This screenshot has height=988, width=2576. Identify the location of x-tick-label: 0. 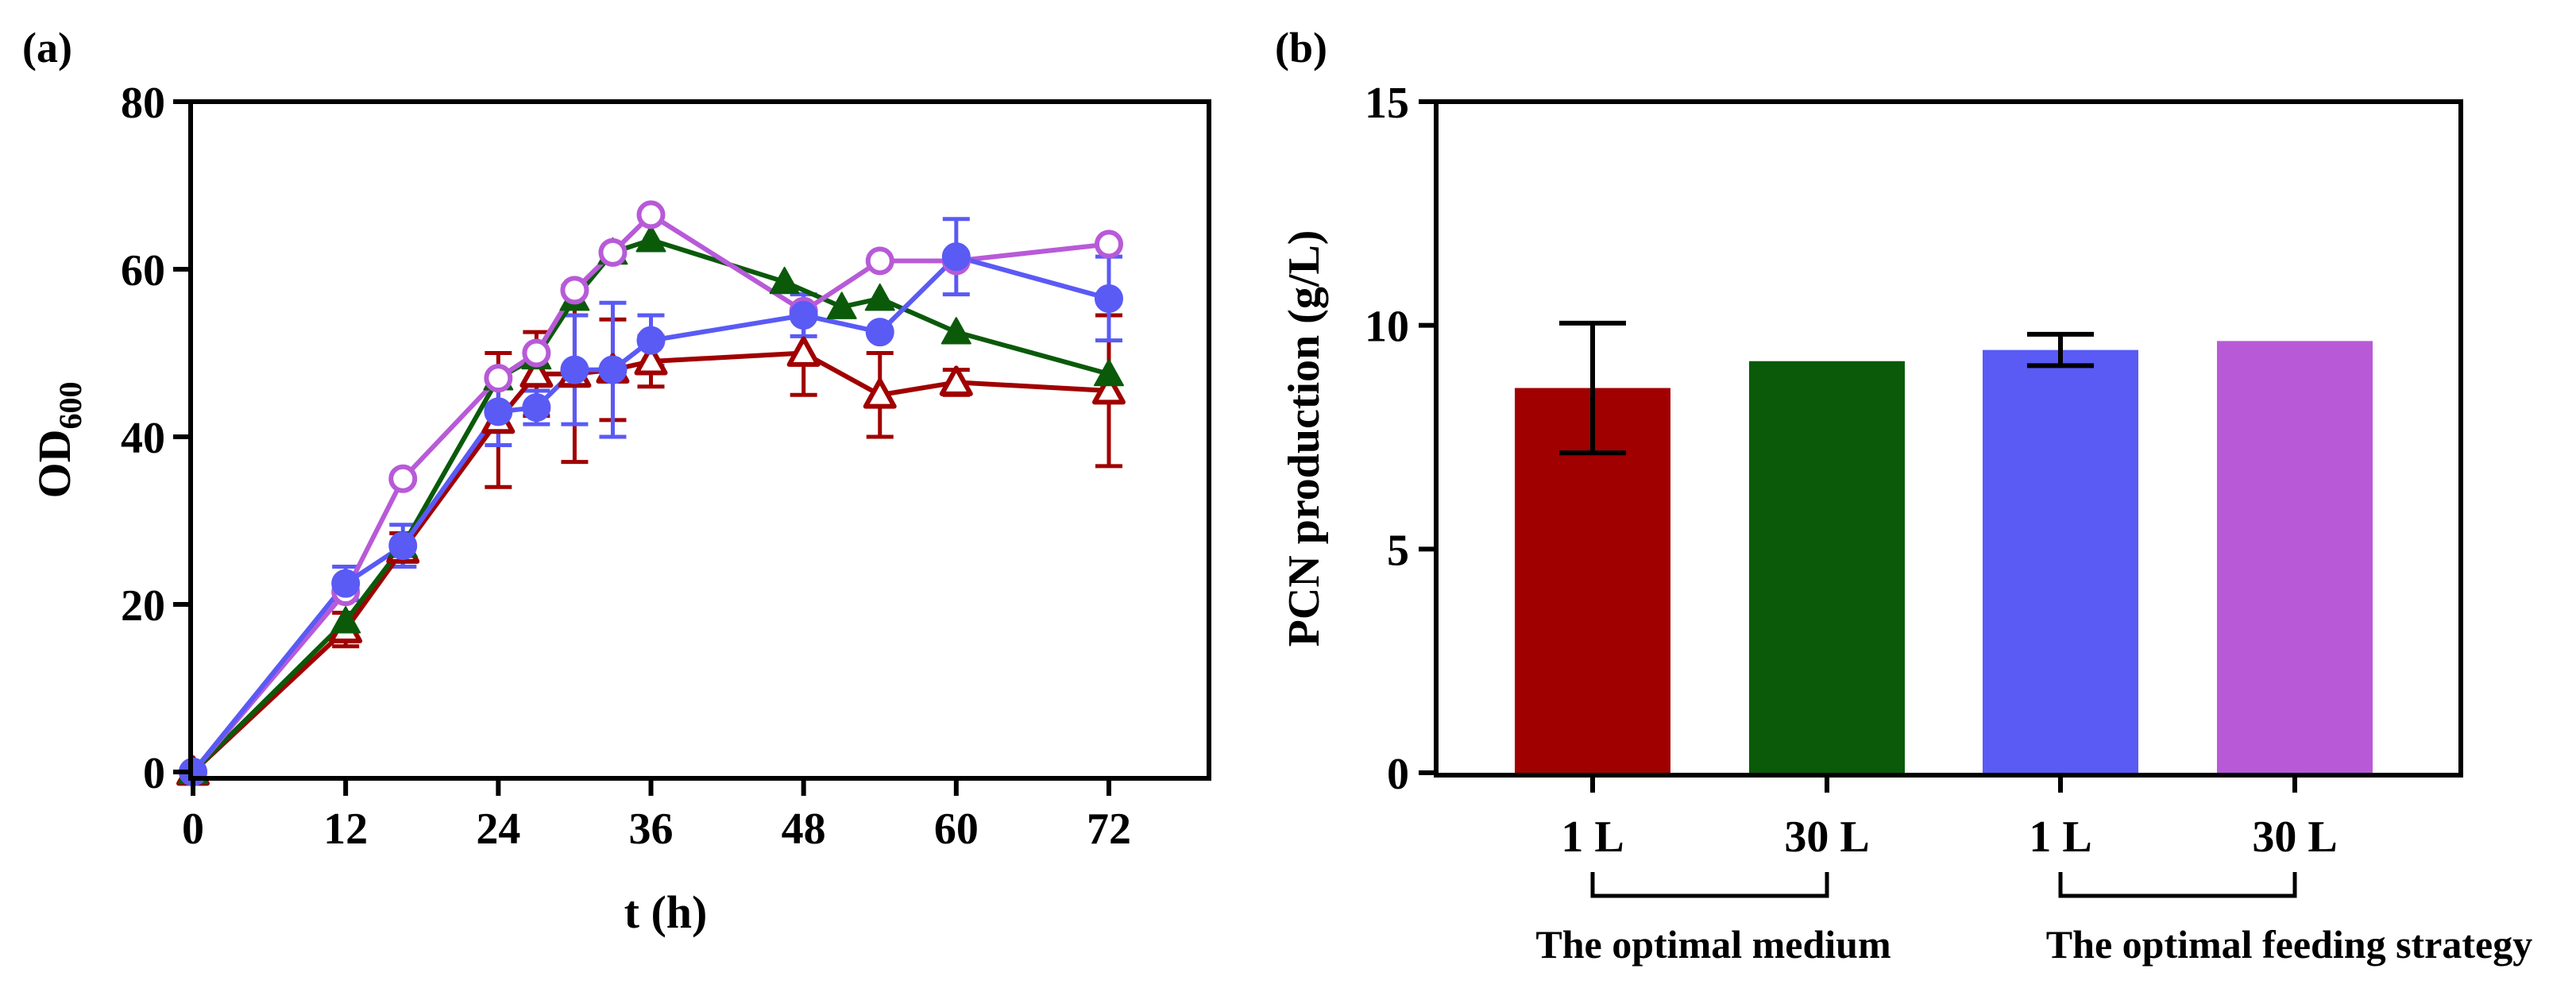
(193, 829).